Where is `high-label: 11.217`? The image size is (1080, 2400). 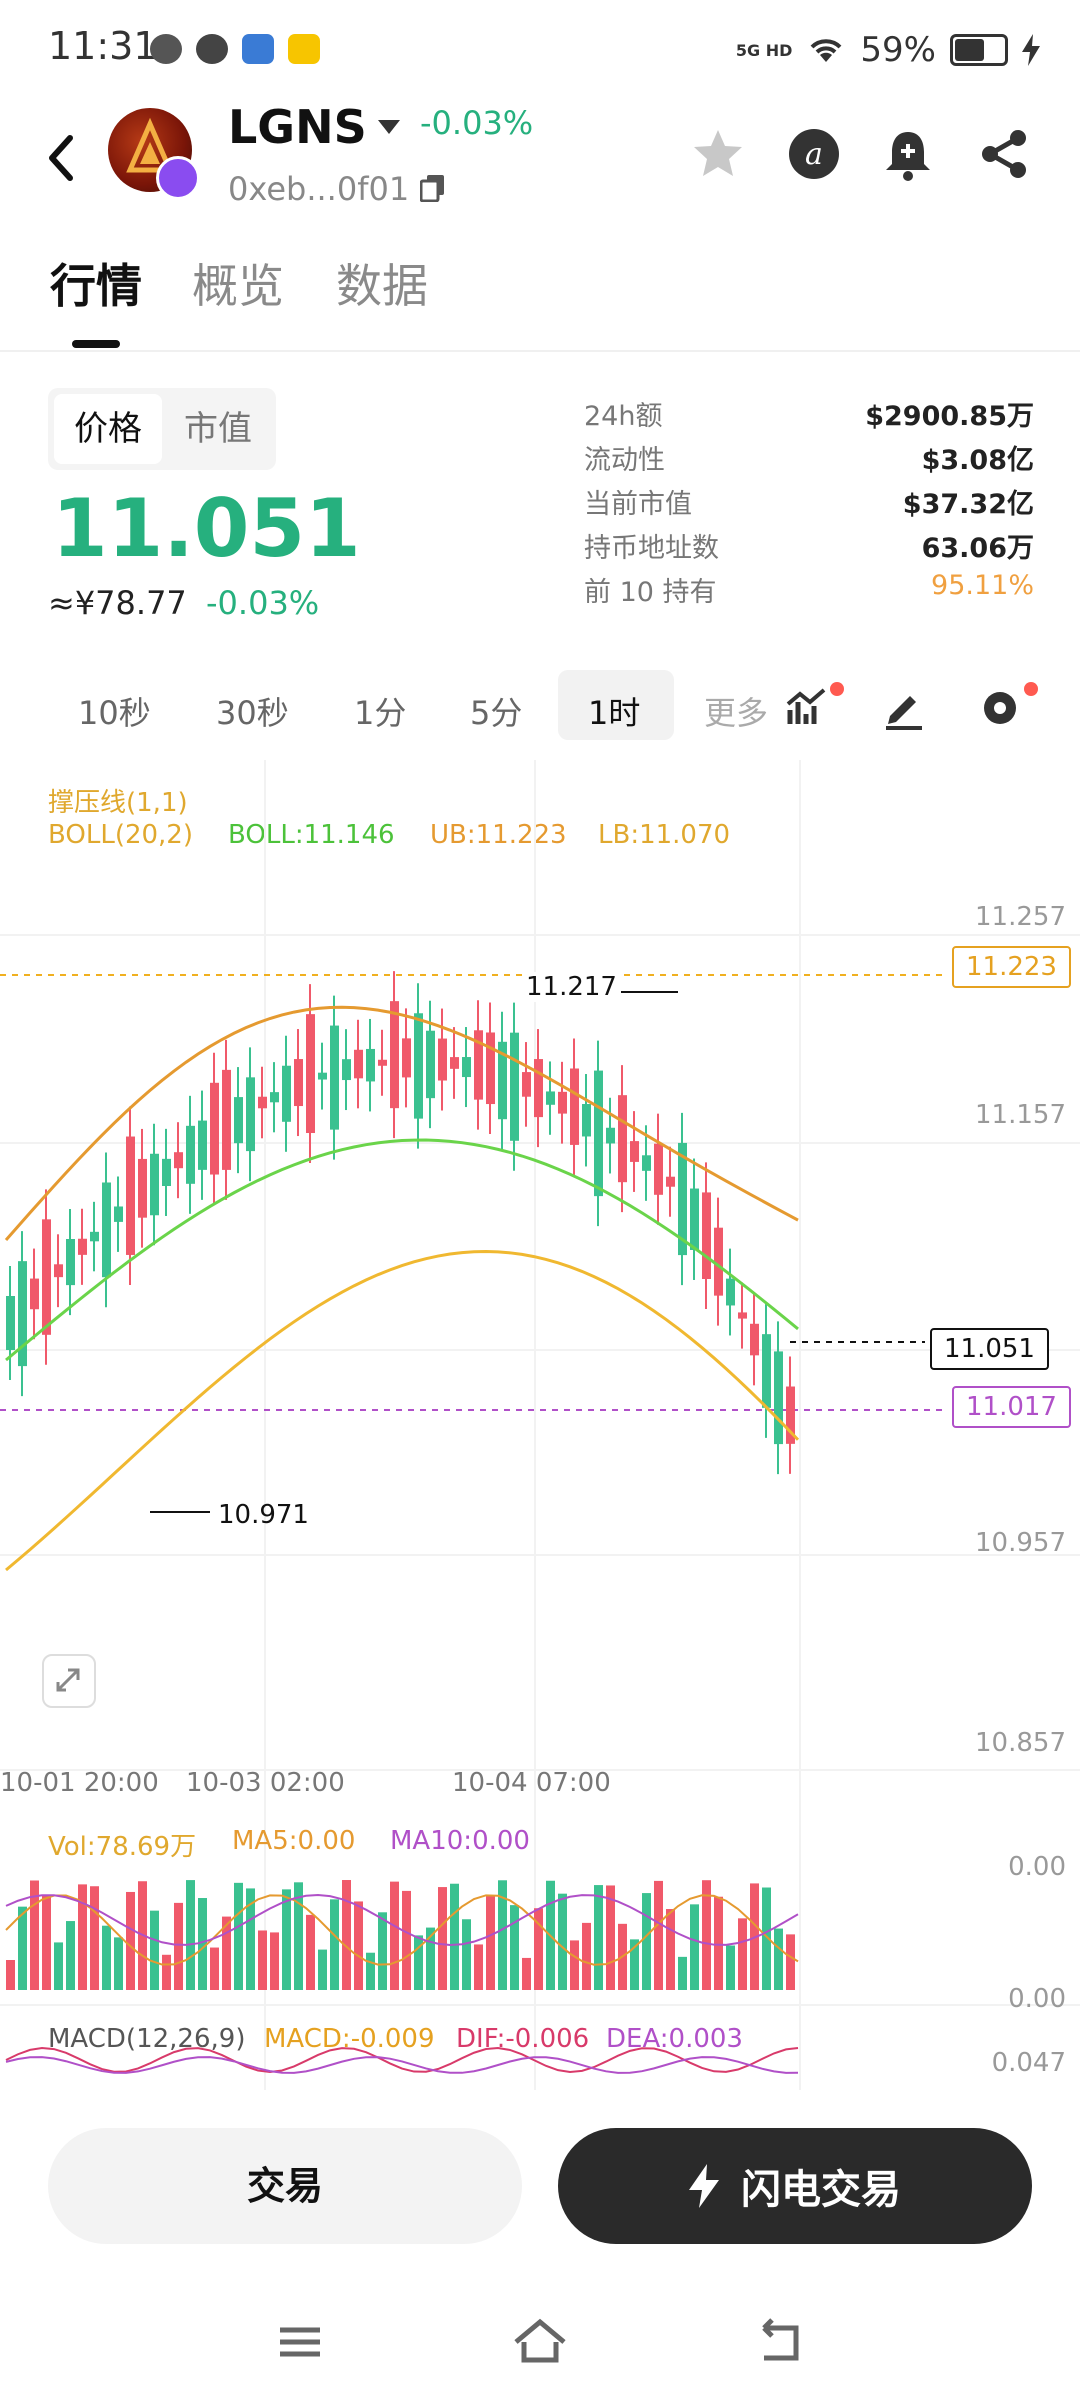 high-label: 11.217 is located at coordinates (571, 987).